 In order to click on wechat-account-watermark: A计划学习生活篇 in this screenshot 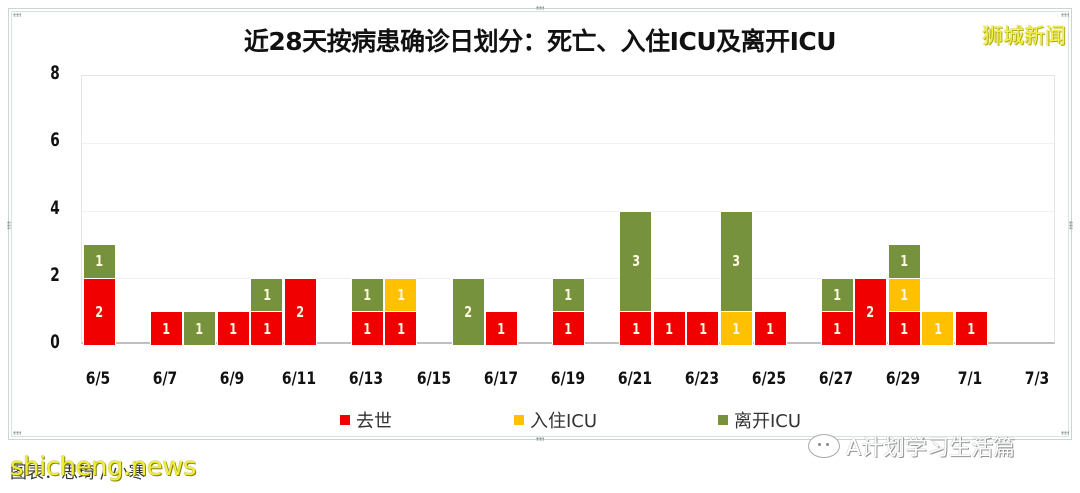, I will do `click(911, 446)`.